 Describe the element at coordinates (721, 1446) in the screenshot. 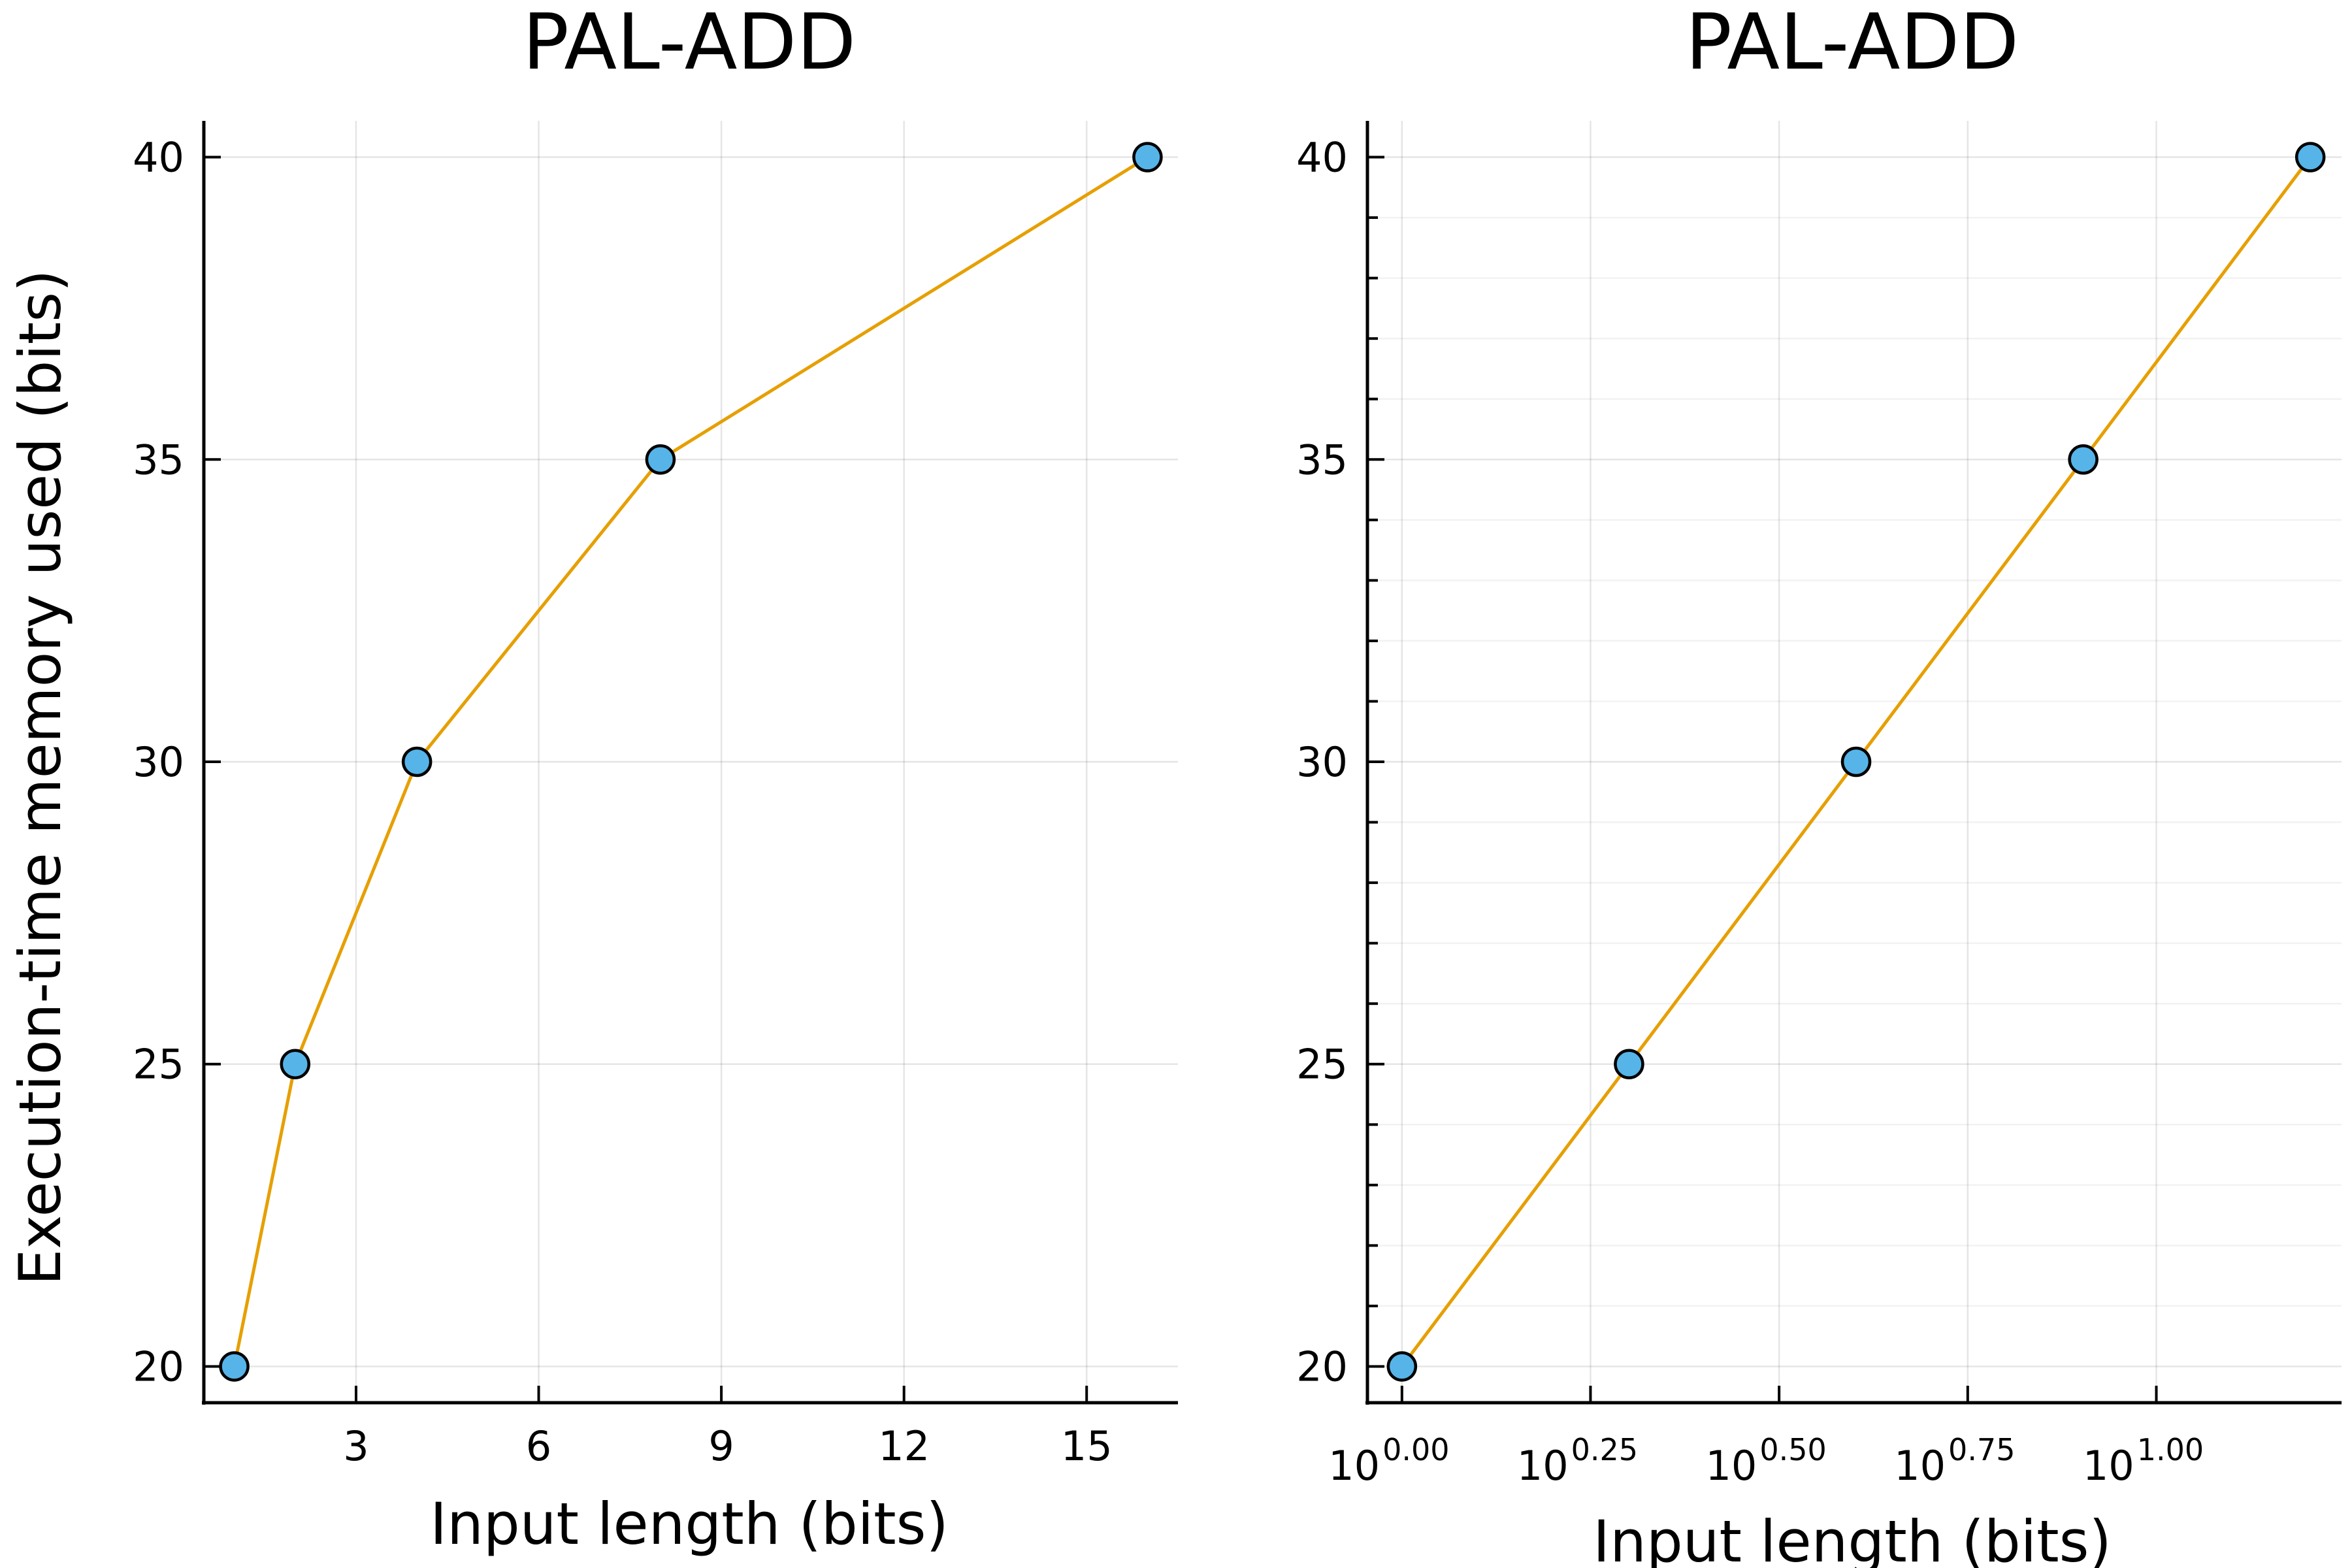

I see `left-x-tick-label: 9` at that location.